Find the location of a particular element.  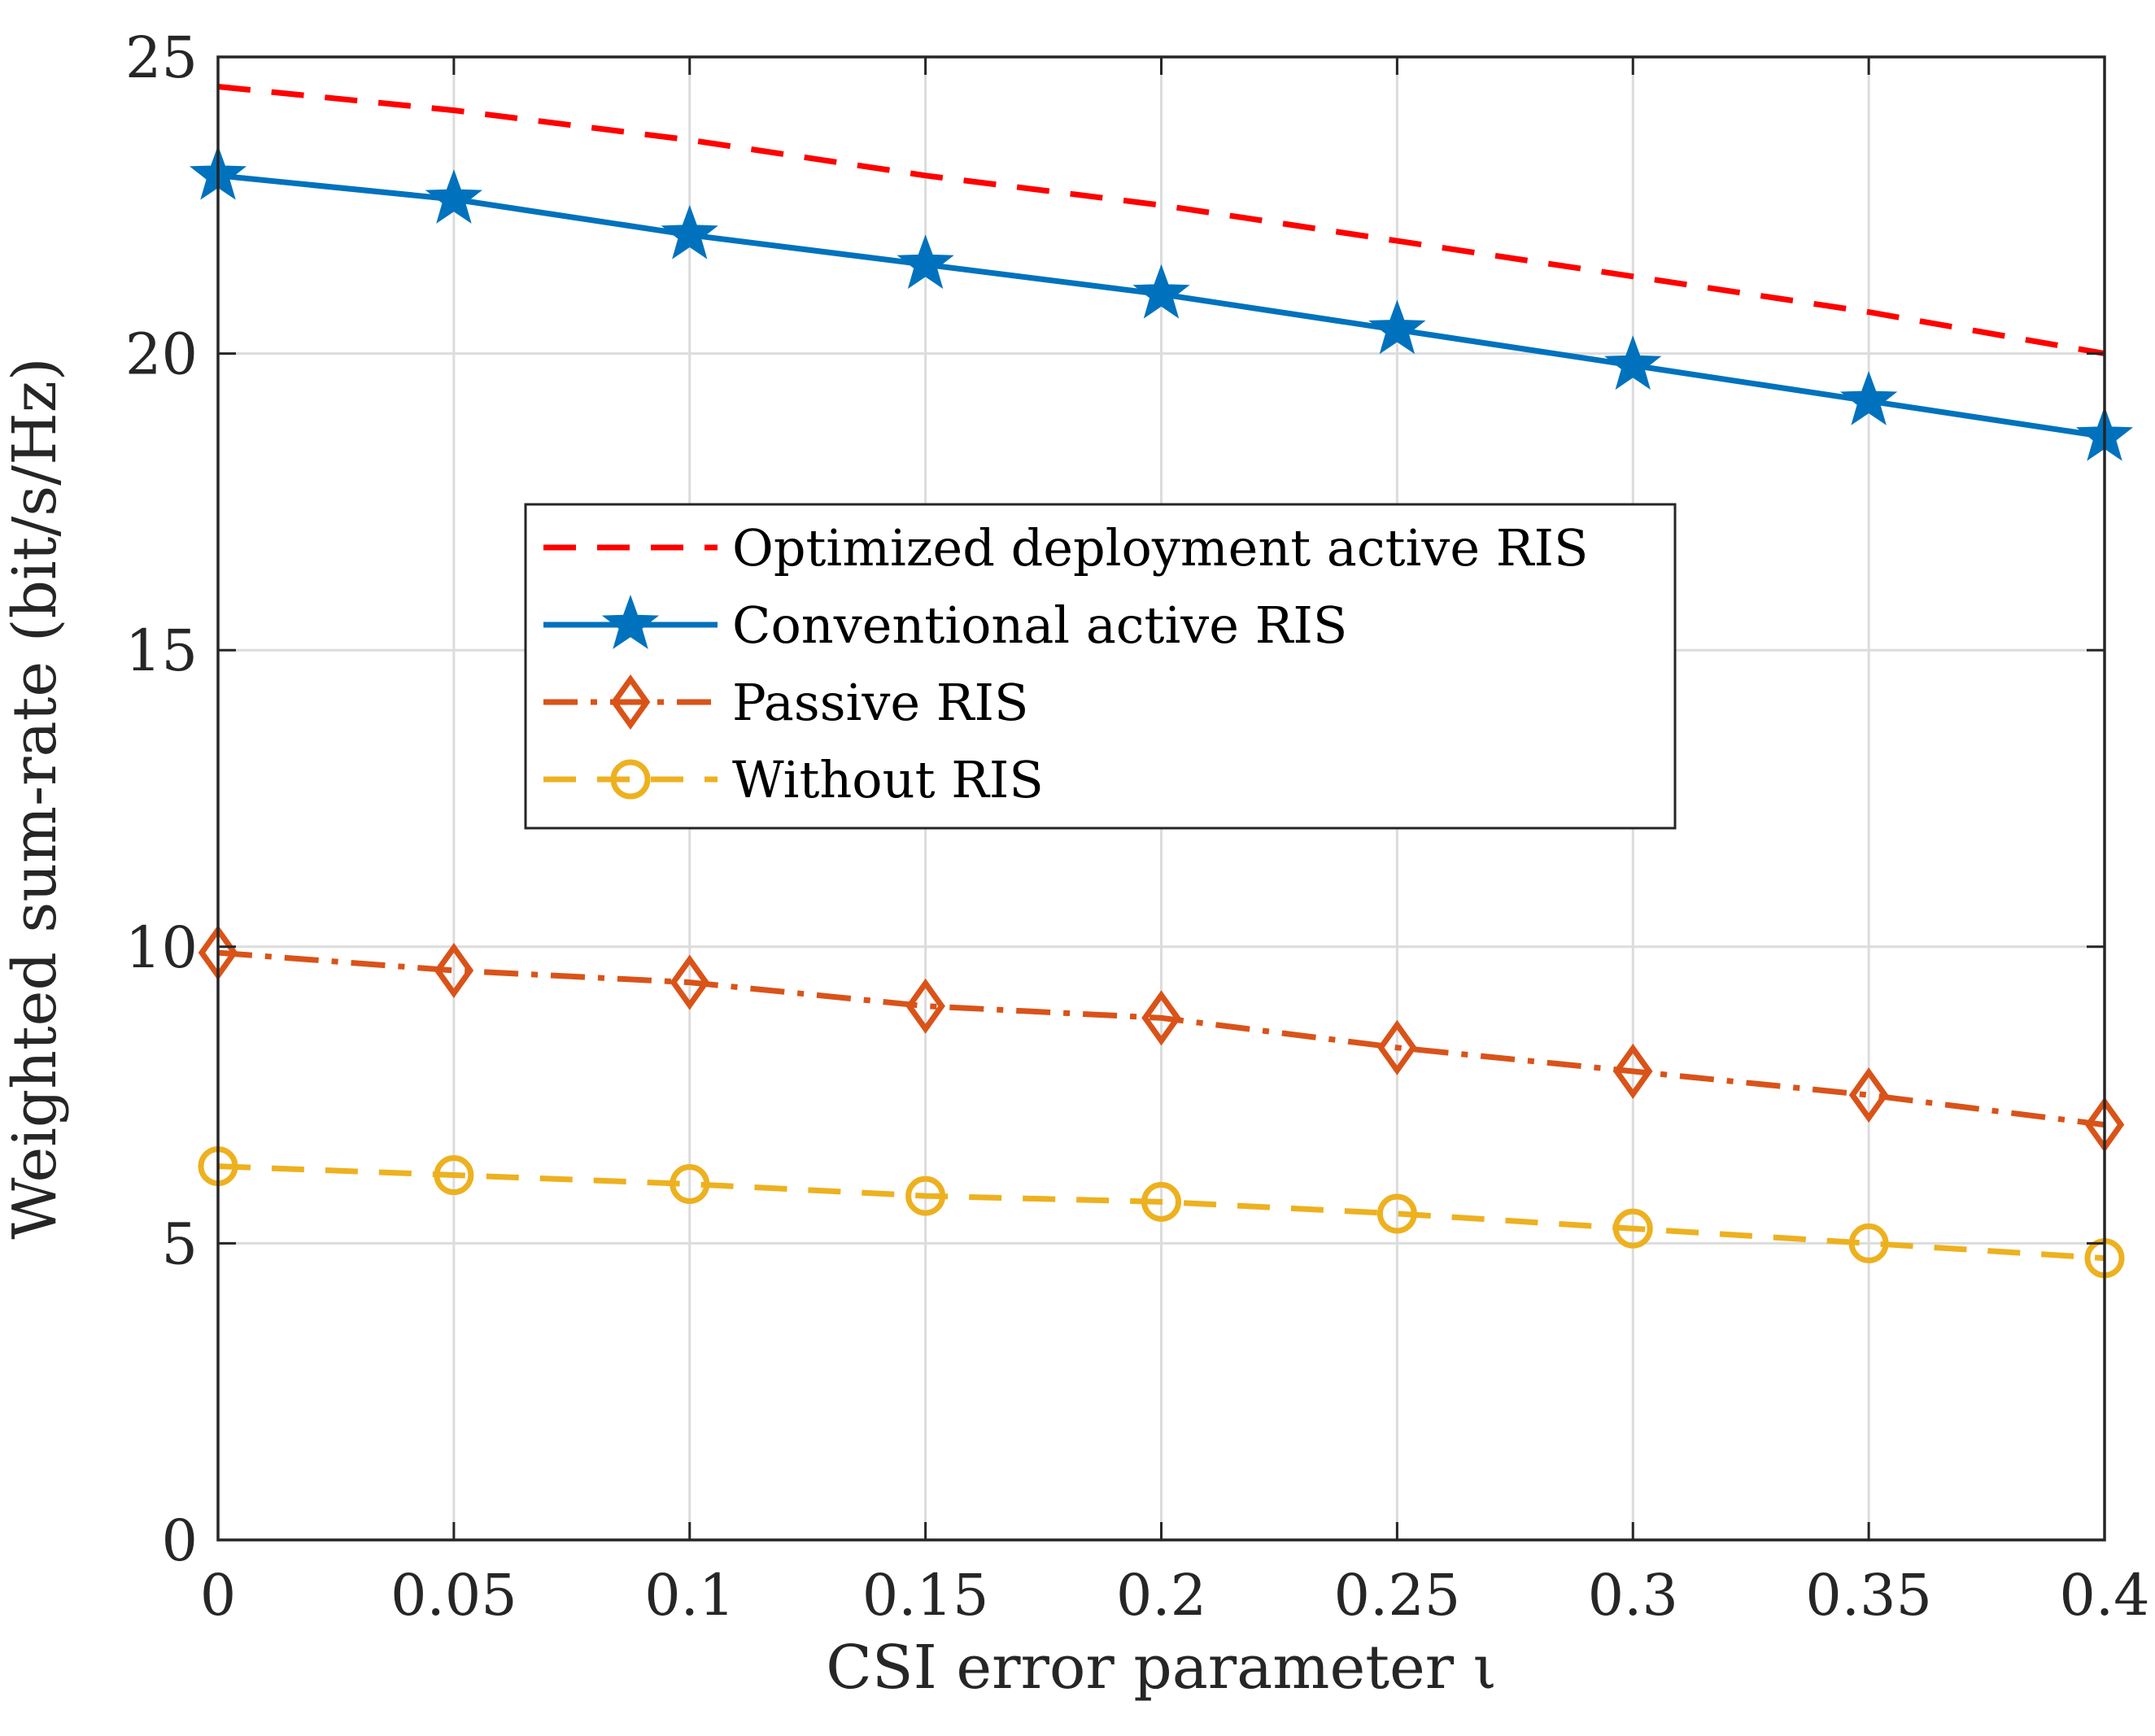

x-tick-label: 0.3 is located at coordinates (1633, 1595).